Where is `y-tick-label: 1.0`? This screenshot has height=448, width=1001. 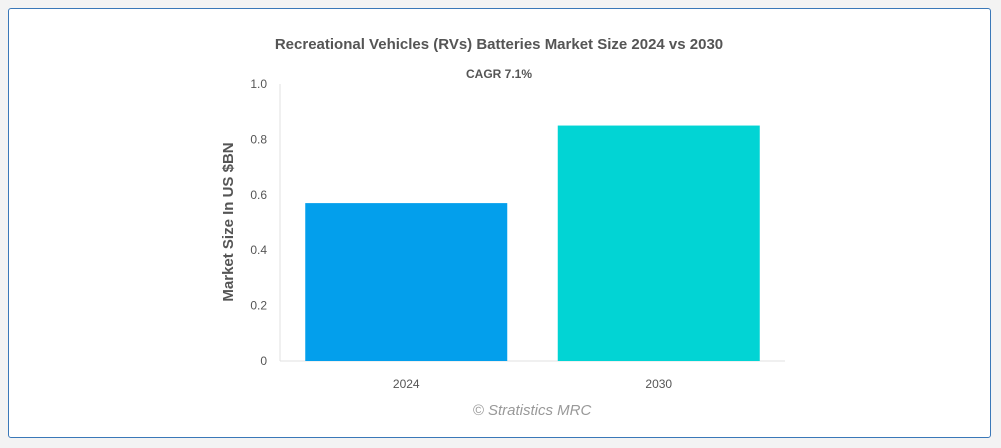 y-tick-label: 1.0 is located at coordinates (258, 84).